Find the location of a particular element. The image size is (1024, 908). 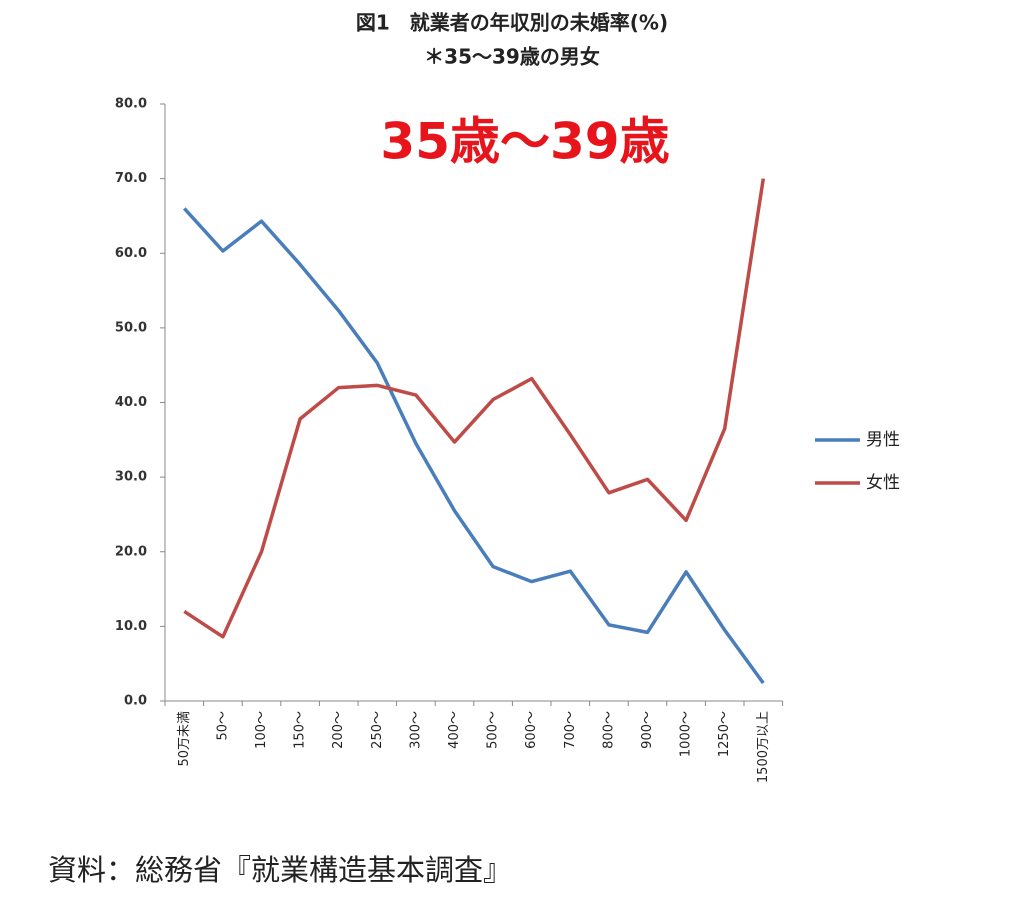

x-tick-label: 500～ is located at coordinates (493, 730).